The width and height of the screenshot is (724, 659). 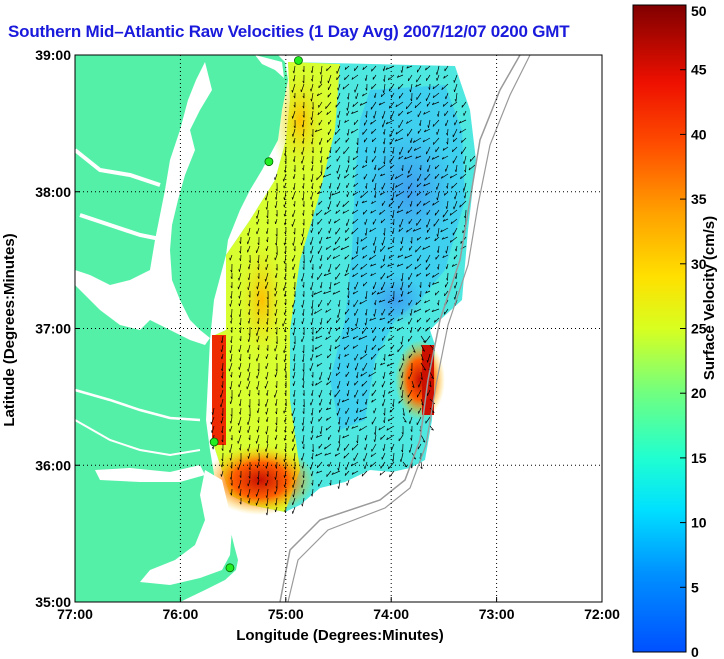 I want to click on y-tick-label: 36:00, so click(x=53, y=465).